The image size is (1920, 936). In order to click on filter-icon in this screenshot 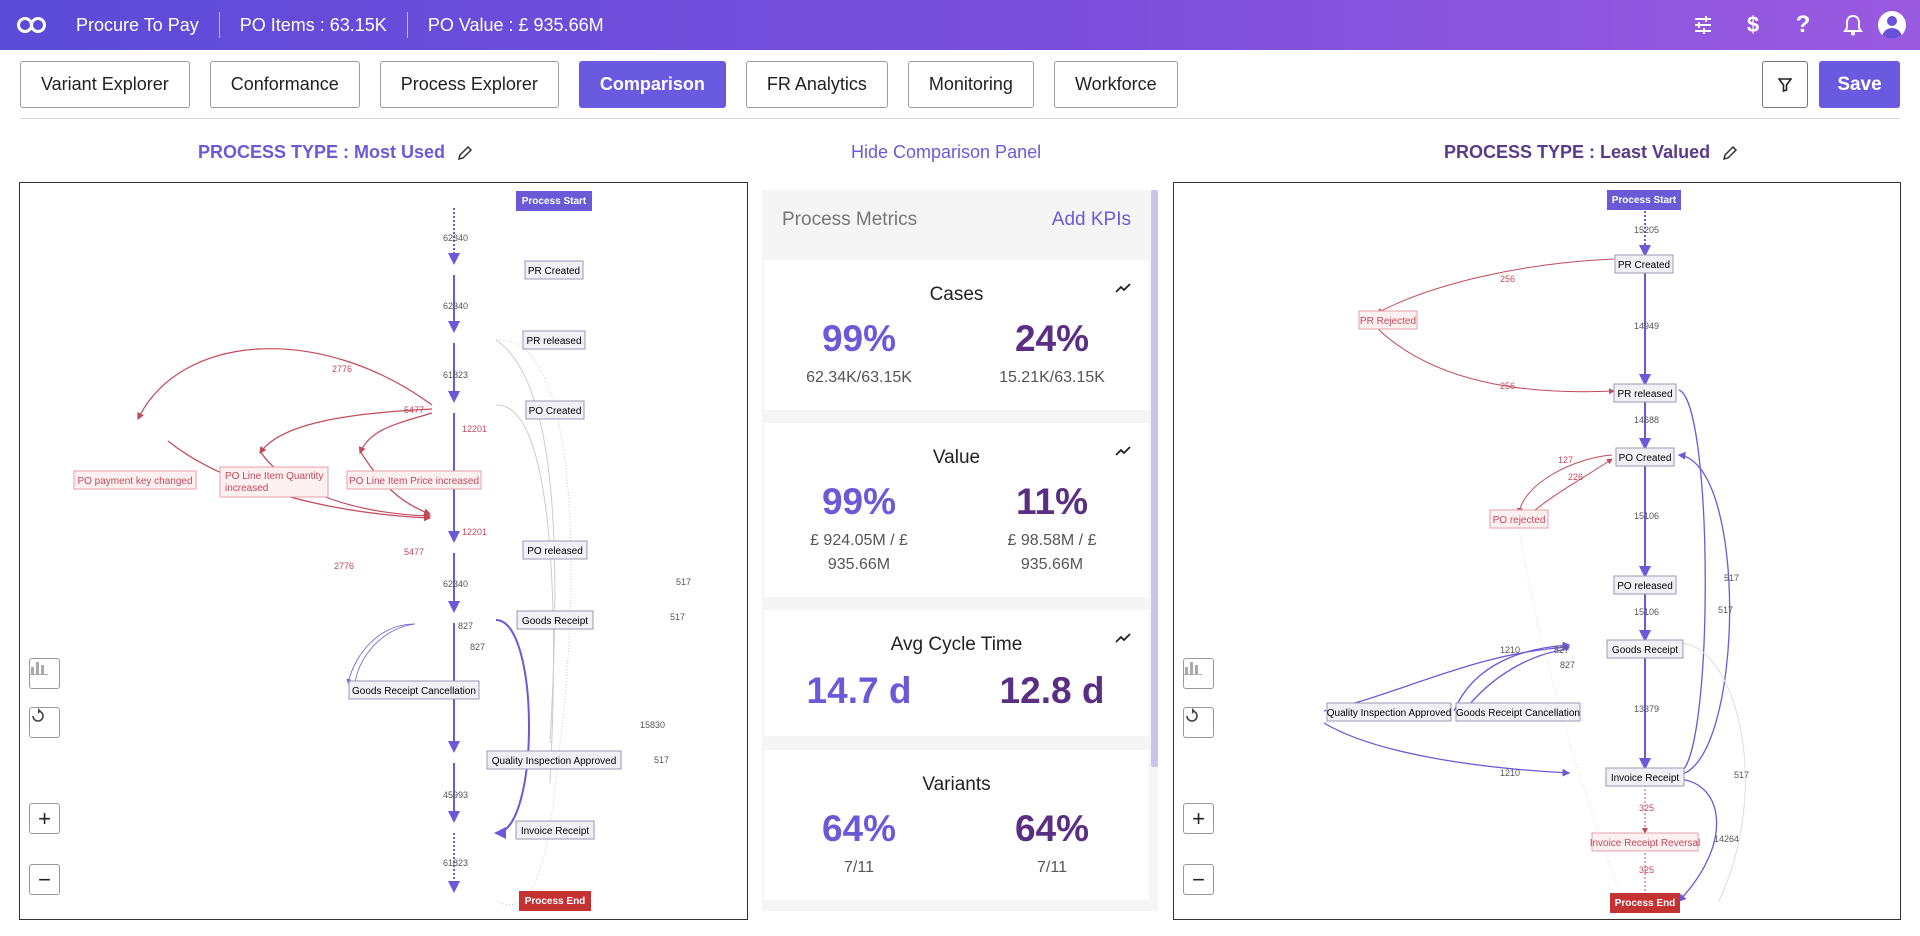, I will do `click(1785, 84)`.